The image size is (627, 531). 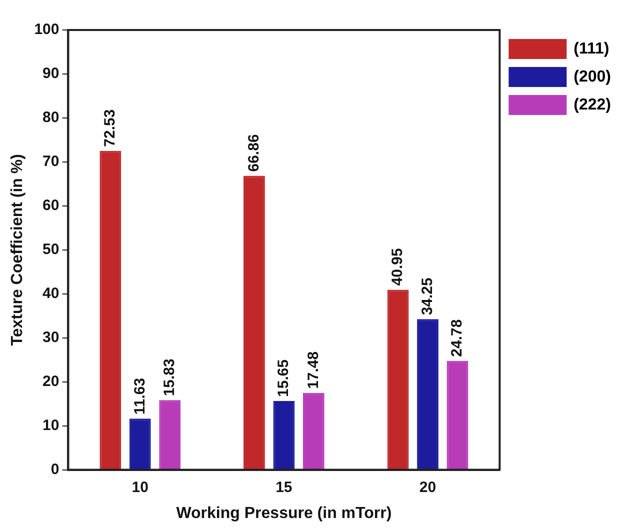 What do you see at coordinates (55, 469) in the screenshot?
I see `y-tick-label: 0` at bounding box center [55, 469].